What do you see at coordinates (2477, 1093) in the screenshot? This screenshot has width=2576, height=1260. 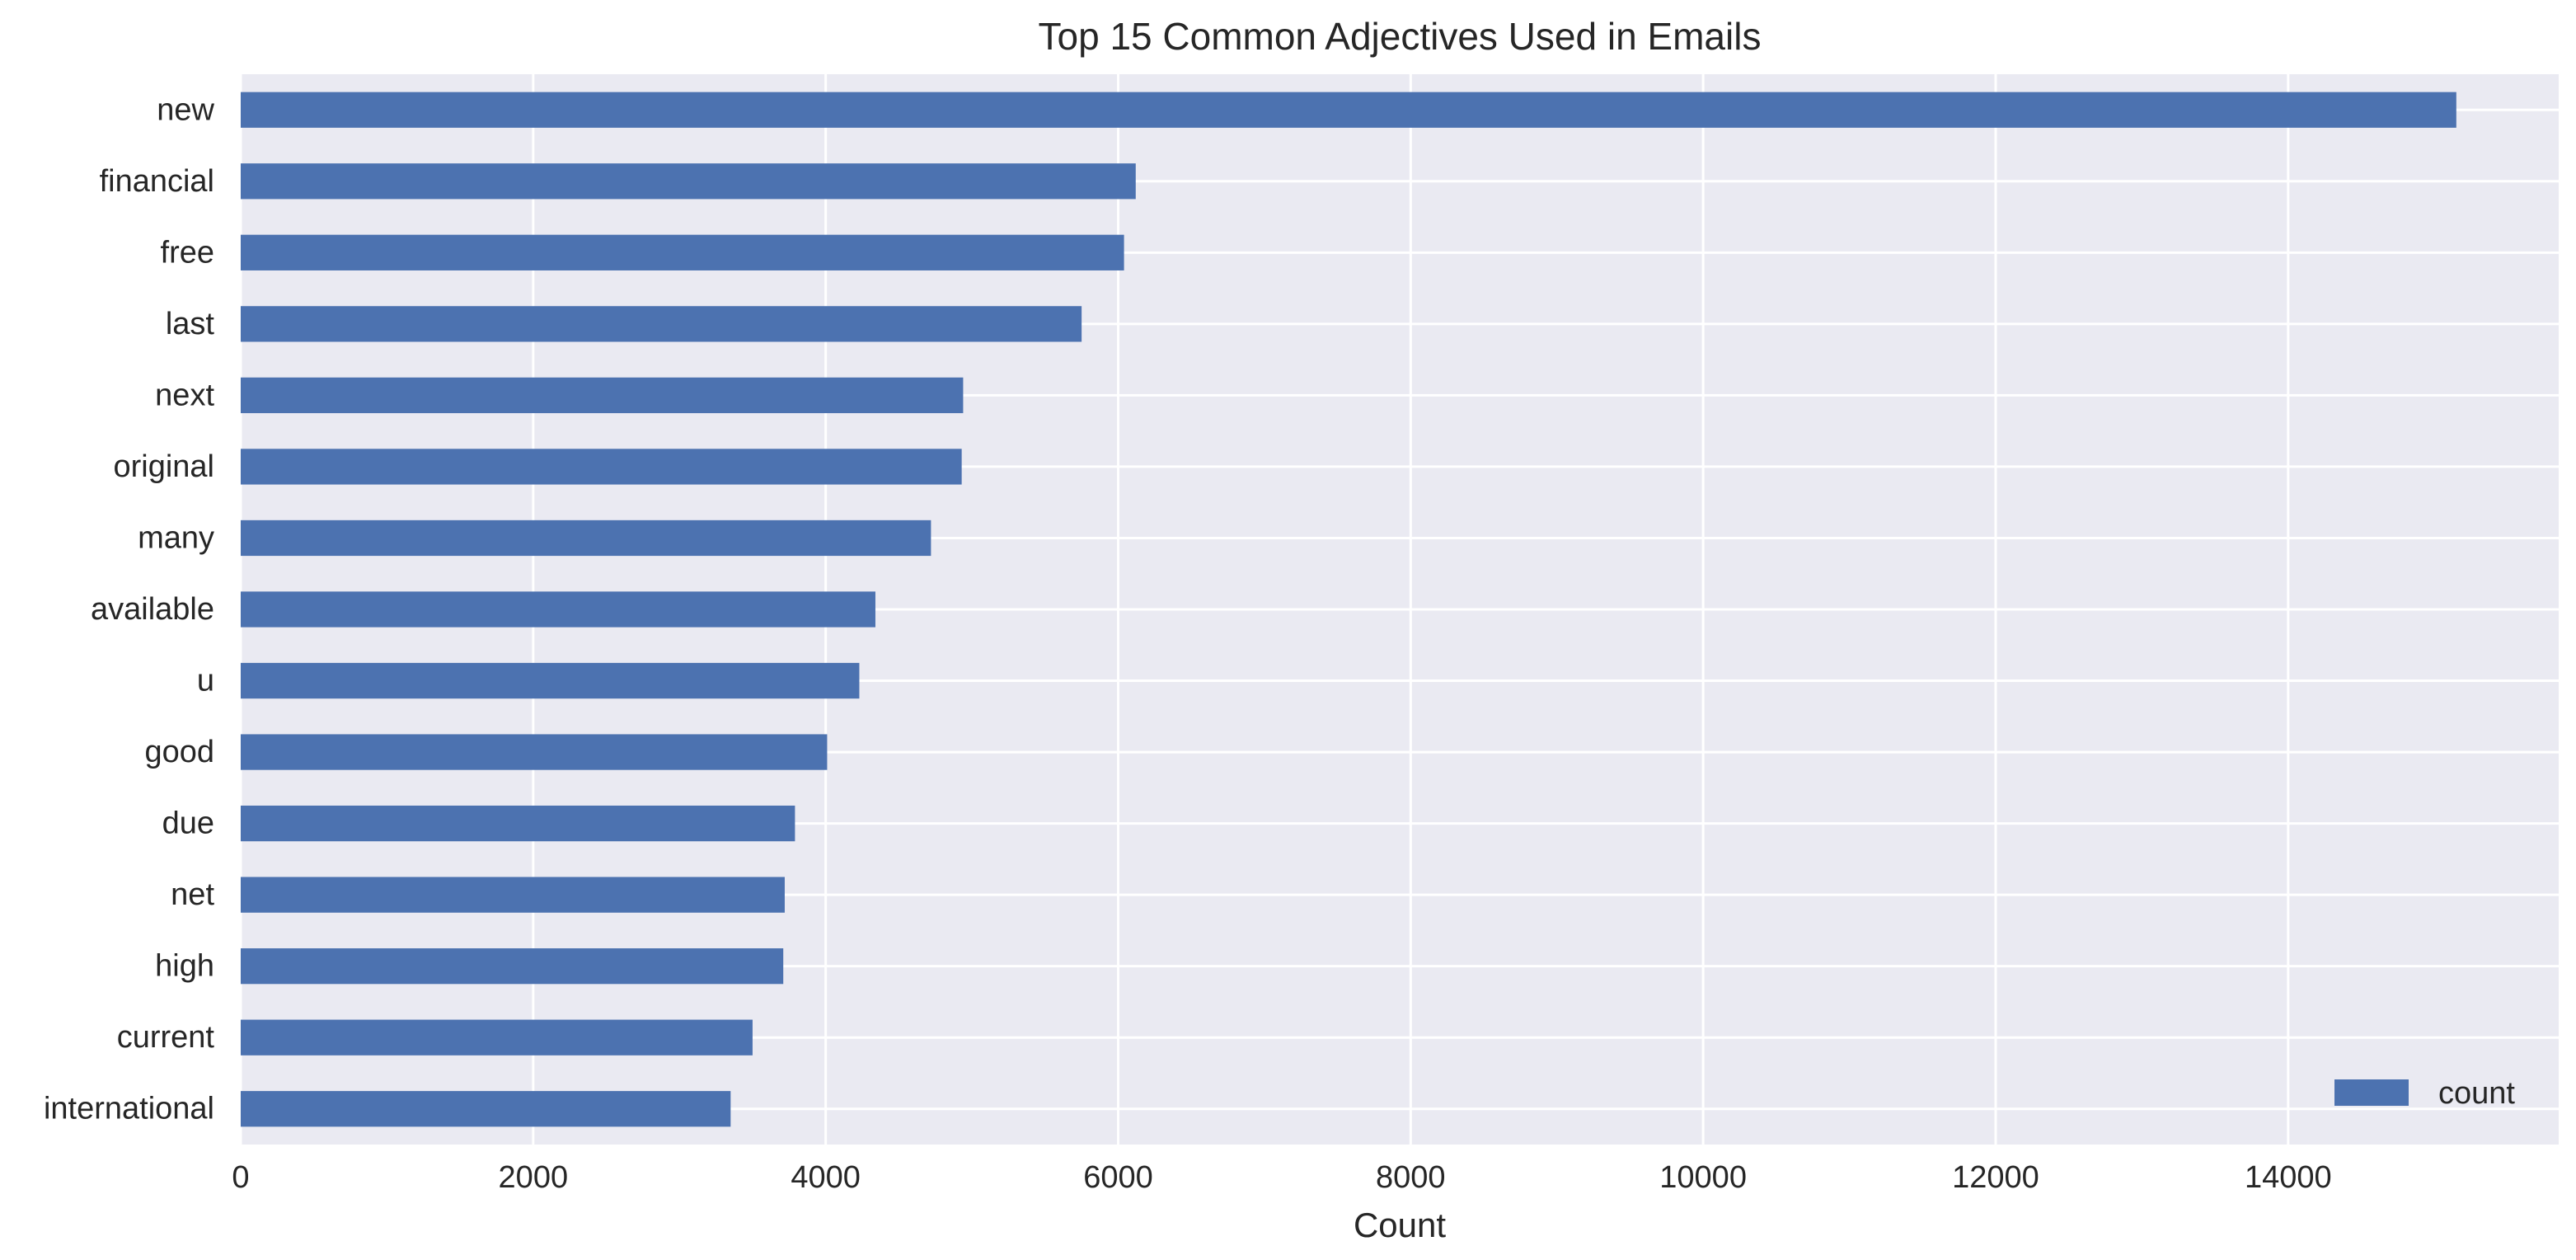 I see `legend-label-count: count` at bounding box center [2477, 1093].